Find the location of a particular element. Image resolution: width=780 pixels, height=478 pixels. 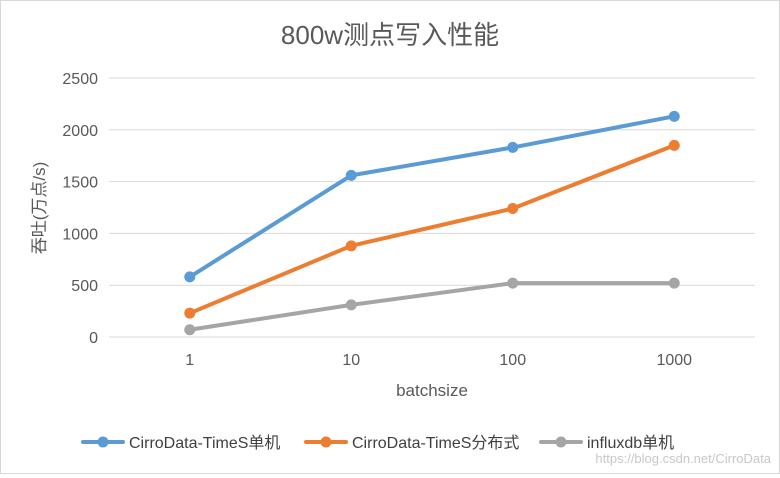

legend-item: influxdb单机 is located at coordinates (606, 443).